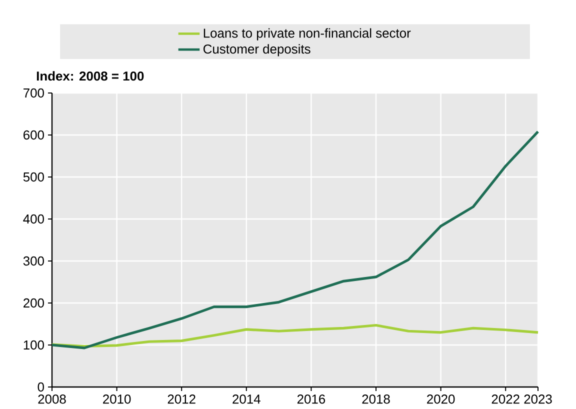  Describe the element at coordinates (90, 76) in the screenshot. I see `y-axis-title: Index: 2008 = 100` at that location.